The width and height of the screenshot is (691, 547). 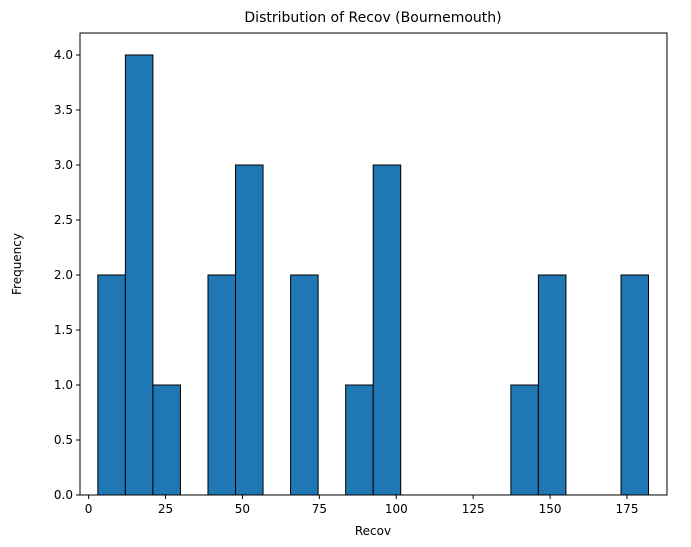 What do you see at coordinates (63, 495) in the screenshot?
I see `y-tick-label: 0.0` at bounding box center [63, 495].